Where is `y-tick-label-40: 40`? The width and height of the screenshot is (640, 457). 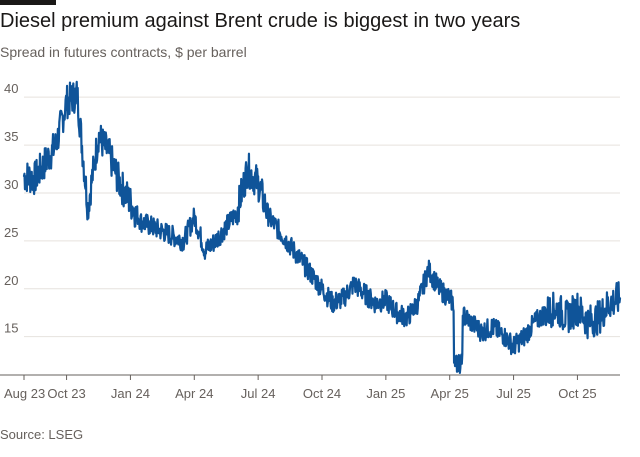
y-tick-label-40: 40 is located at coordinates (11, 88).